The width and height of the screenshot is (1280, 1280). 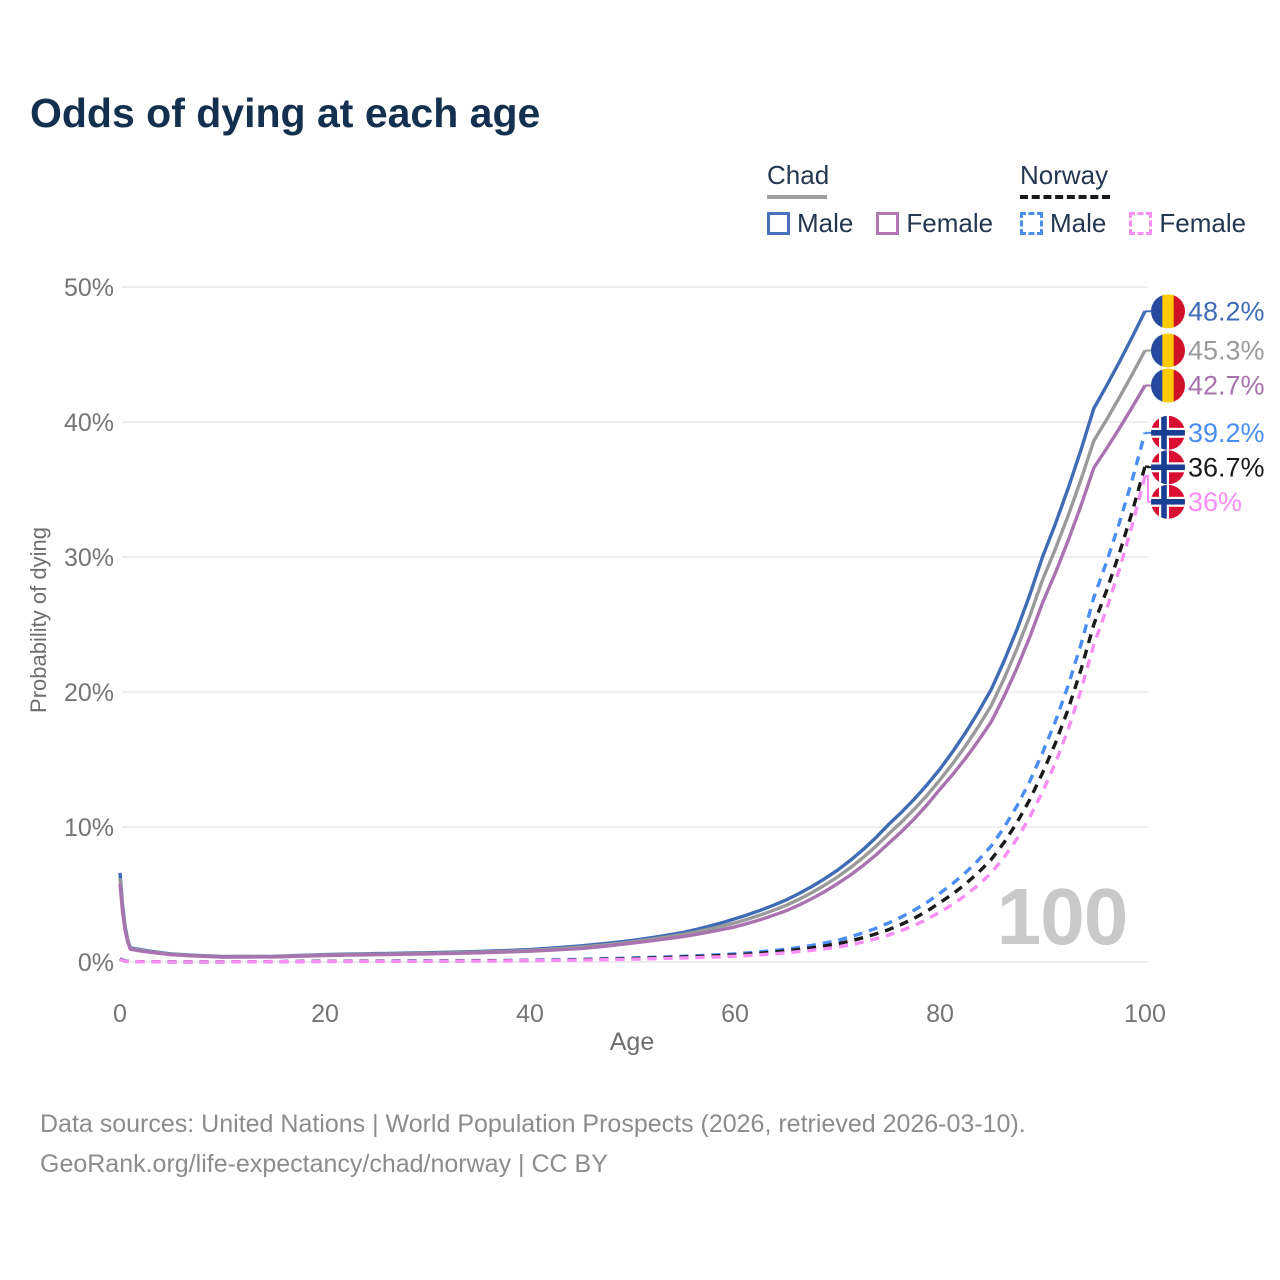 I want to click on y-tick-label: 50%, so click(x=89, y=288).